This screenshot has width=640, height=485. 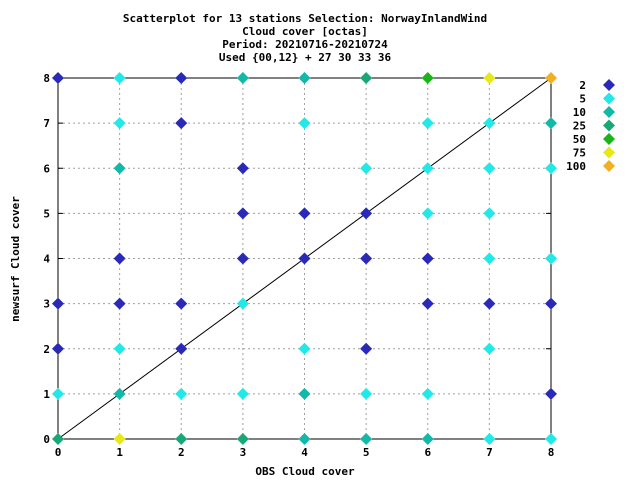 What do you see at coordinates (427, 452) in the screenshot?
I see `x-tick-label: 6` at bounding box center [427, 452].